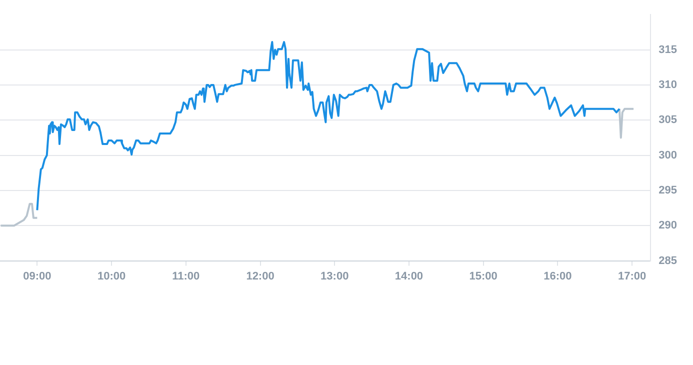 This screenshot has width=693, height=365. What do you see at coordinates (111, 276) in the screenshot?
I see `x-tick-label: 10:00` at bounding box center [111, 276].